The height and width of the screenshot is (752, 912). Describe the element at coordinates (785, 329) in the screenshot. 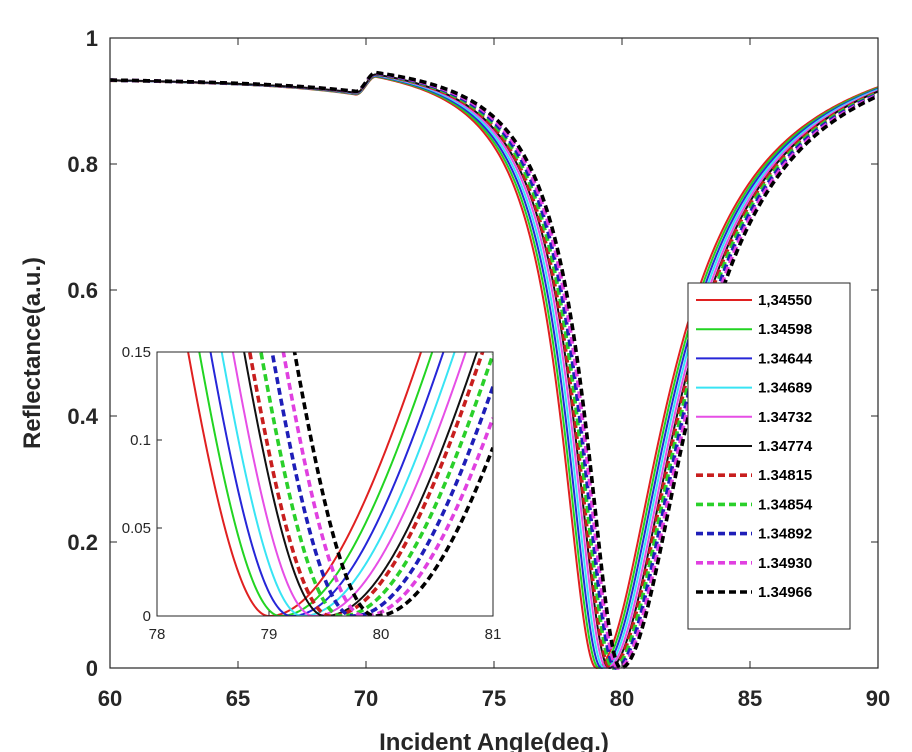

I see `legend-label: 1.34598` at that location.